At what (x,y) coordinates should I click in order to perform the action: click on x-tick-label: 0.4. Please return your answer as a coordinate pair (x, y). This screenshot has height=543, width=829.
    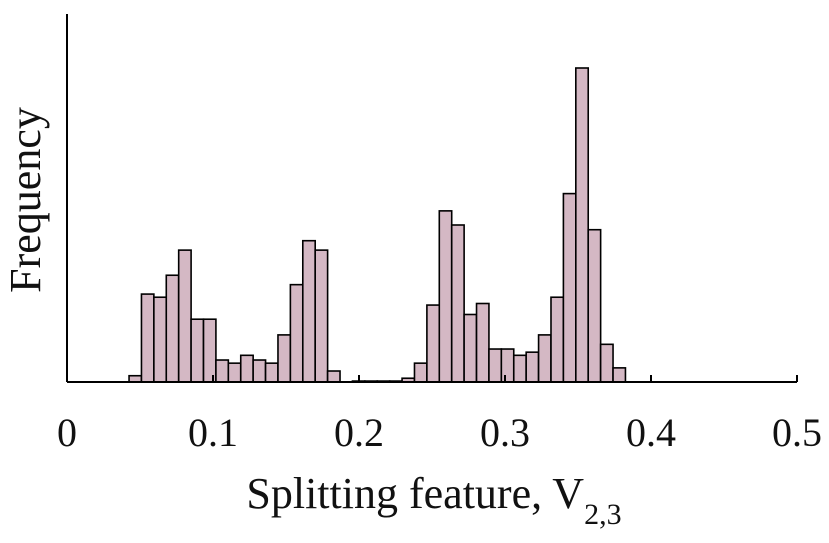
    Looking at the image, I should click on (651, 432).